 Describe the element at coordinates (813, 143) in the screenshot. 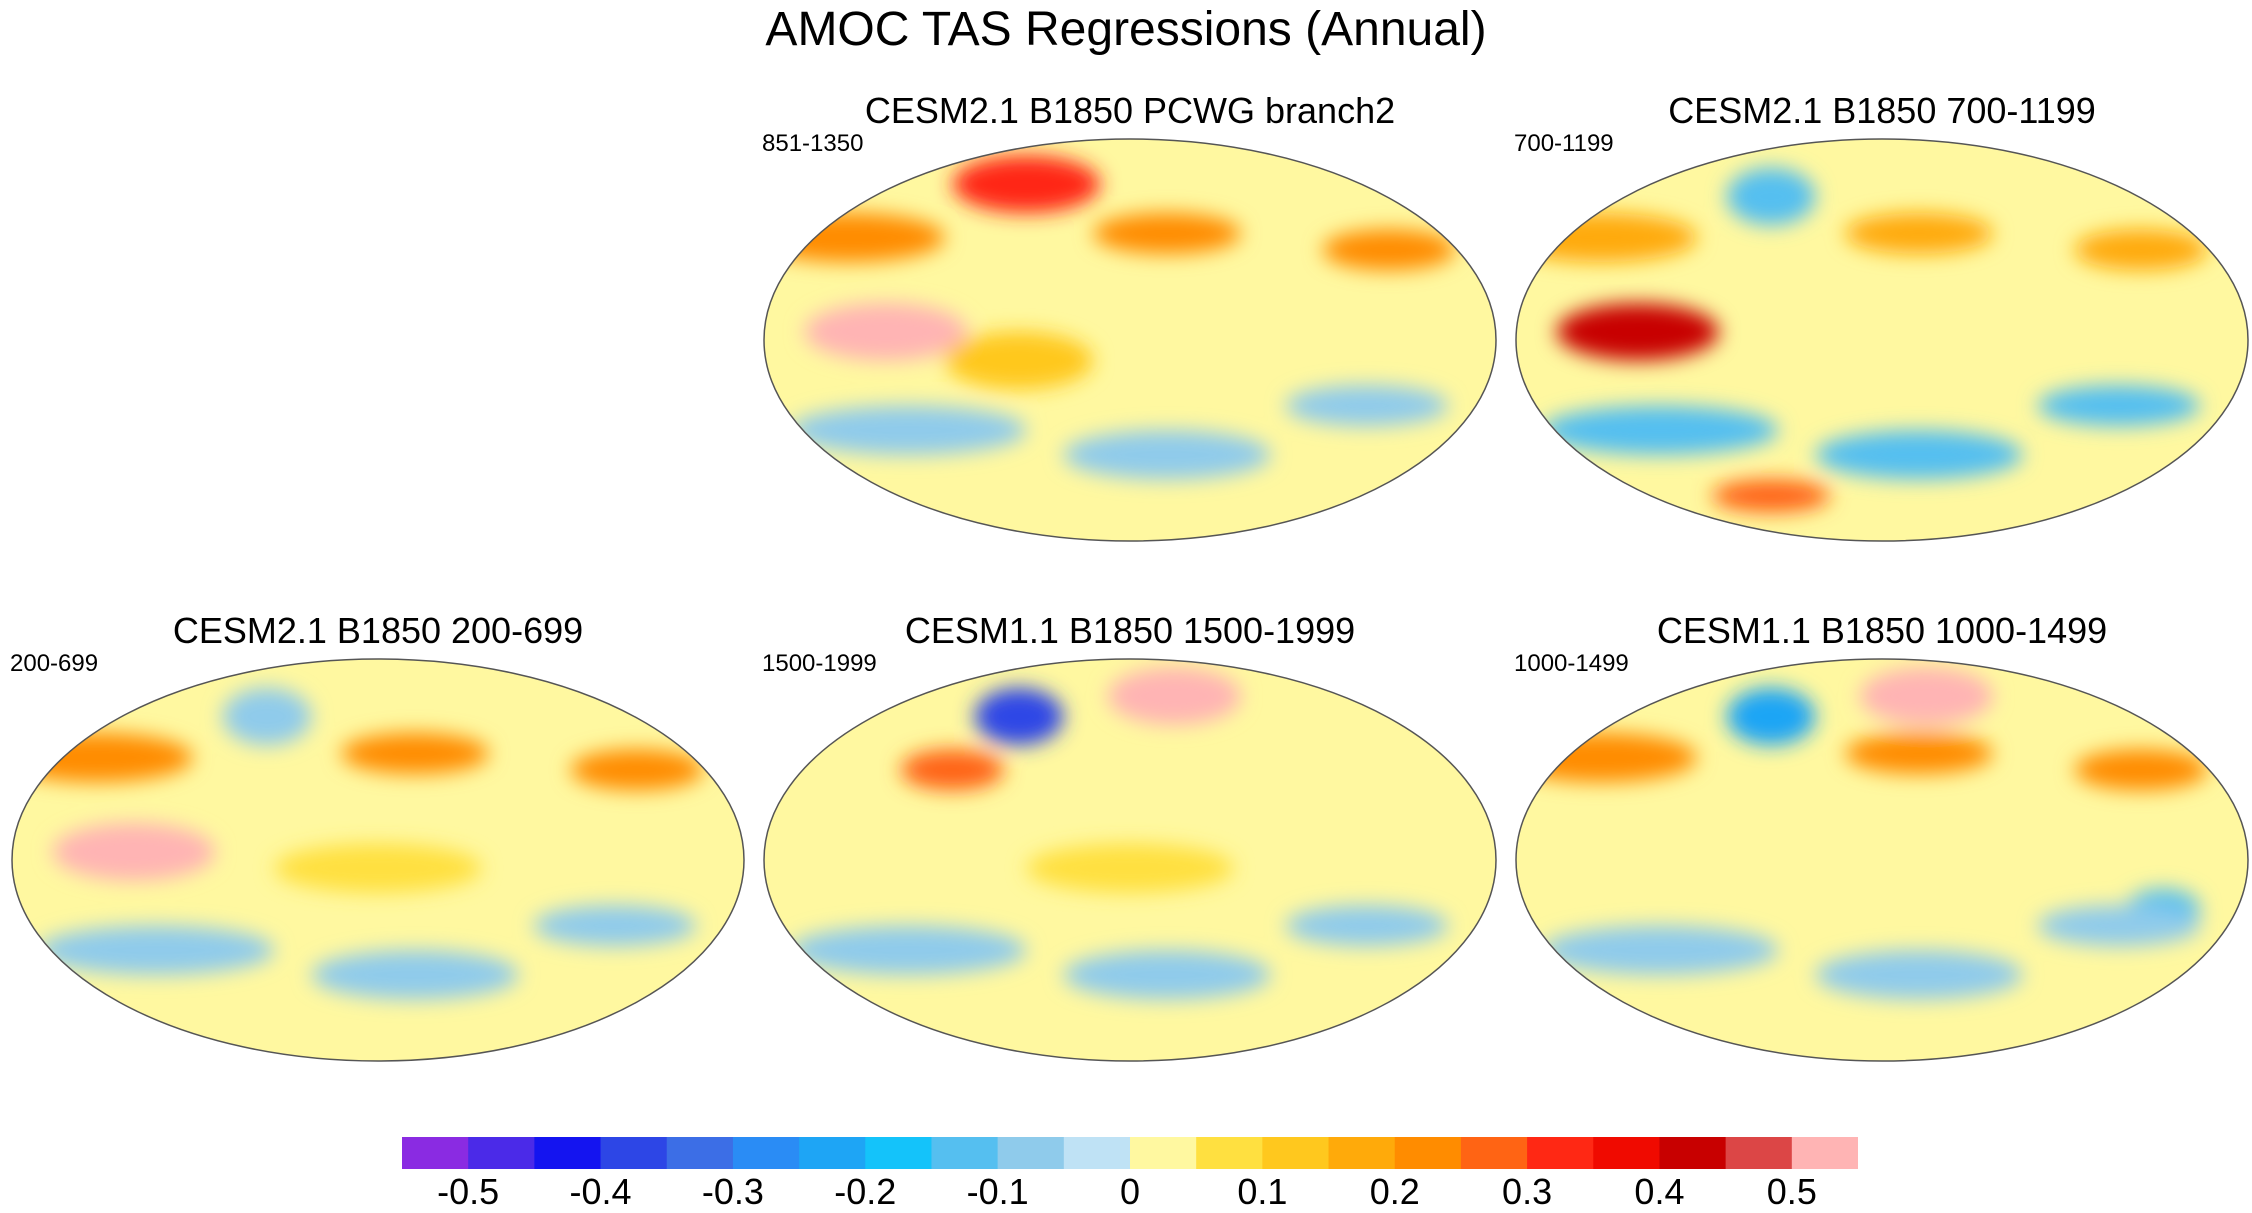

I see `panel-year-range: 851-1350` at that location.